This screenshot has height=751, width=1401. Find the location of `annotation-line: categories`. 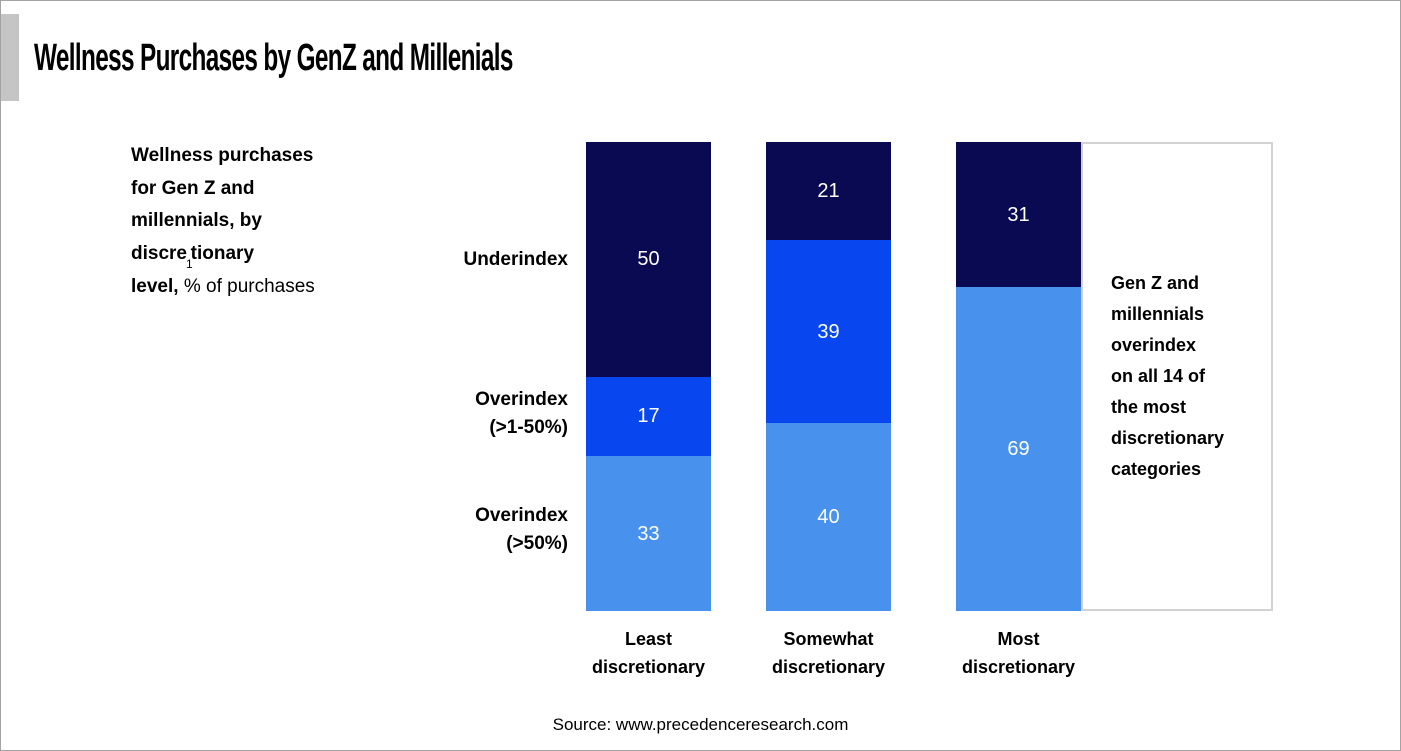

annotation-line: categories is located at coordinates (1156, 469).